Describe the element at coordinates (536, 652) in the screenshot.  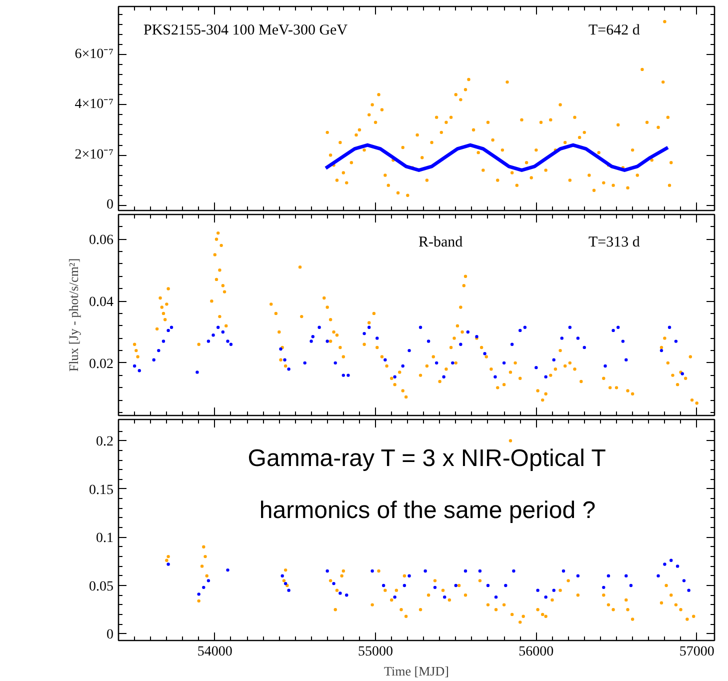
I see `x-tick-label: 56000` at that location.